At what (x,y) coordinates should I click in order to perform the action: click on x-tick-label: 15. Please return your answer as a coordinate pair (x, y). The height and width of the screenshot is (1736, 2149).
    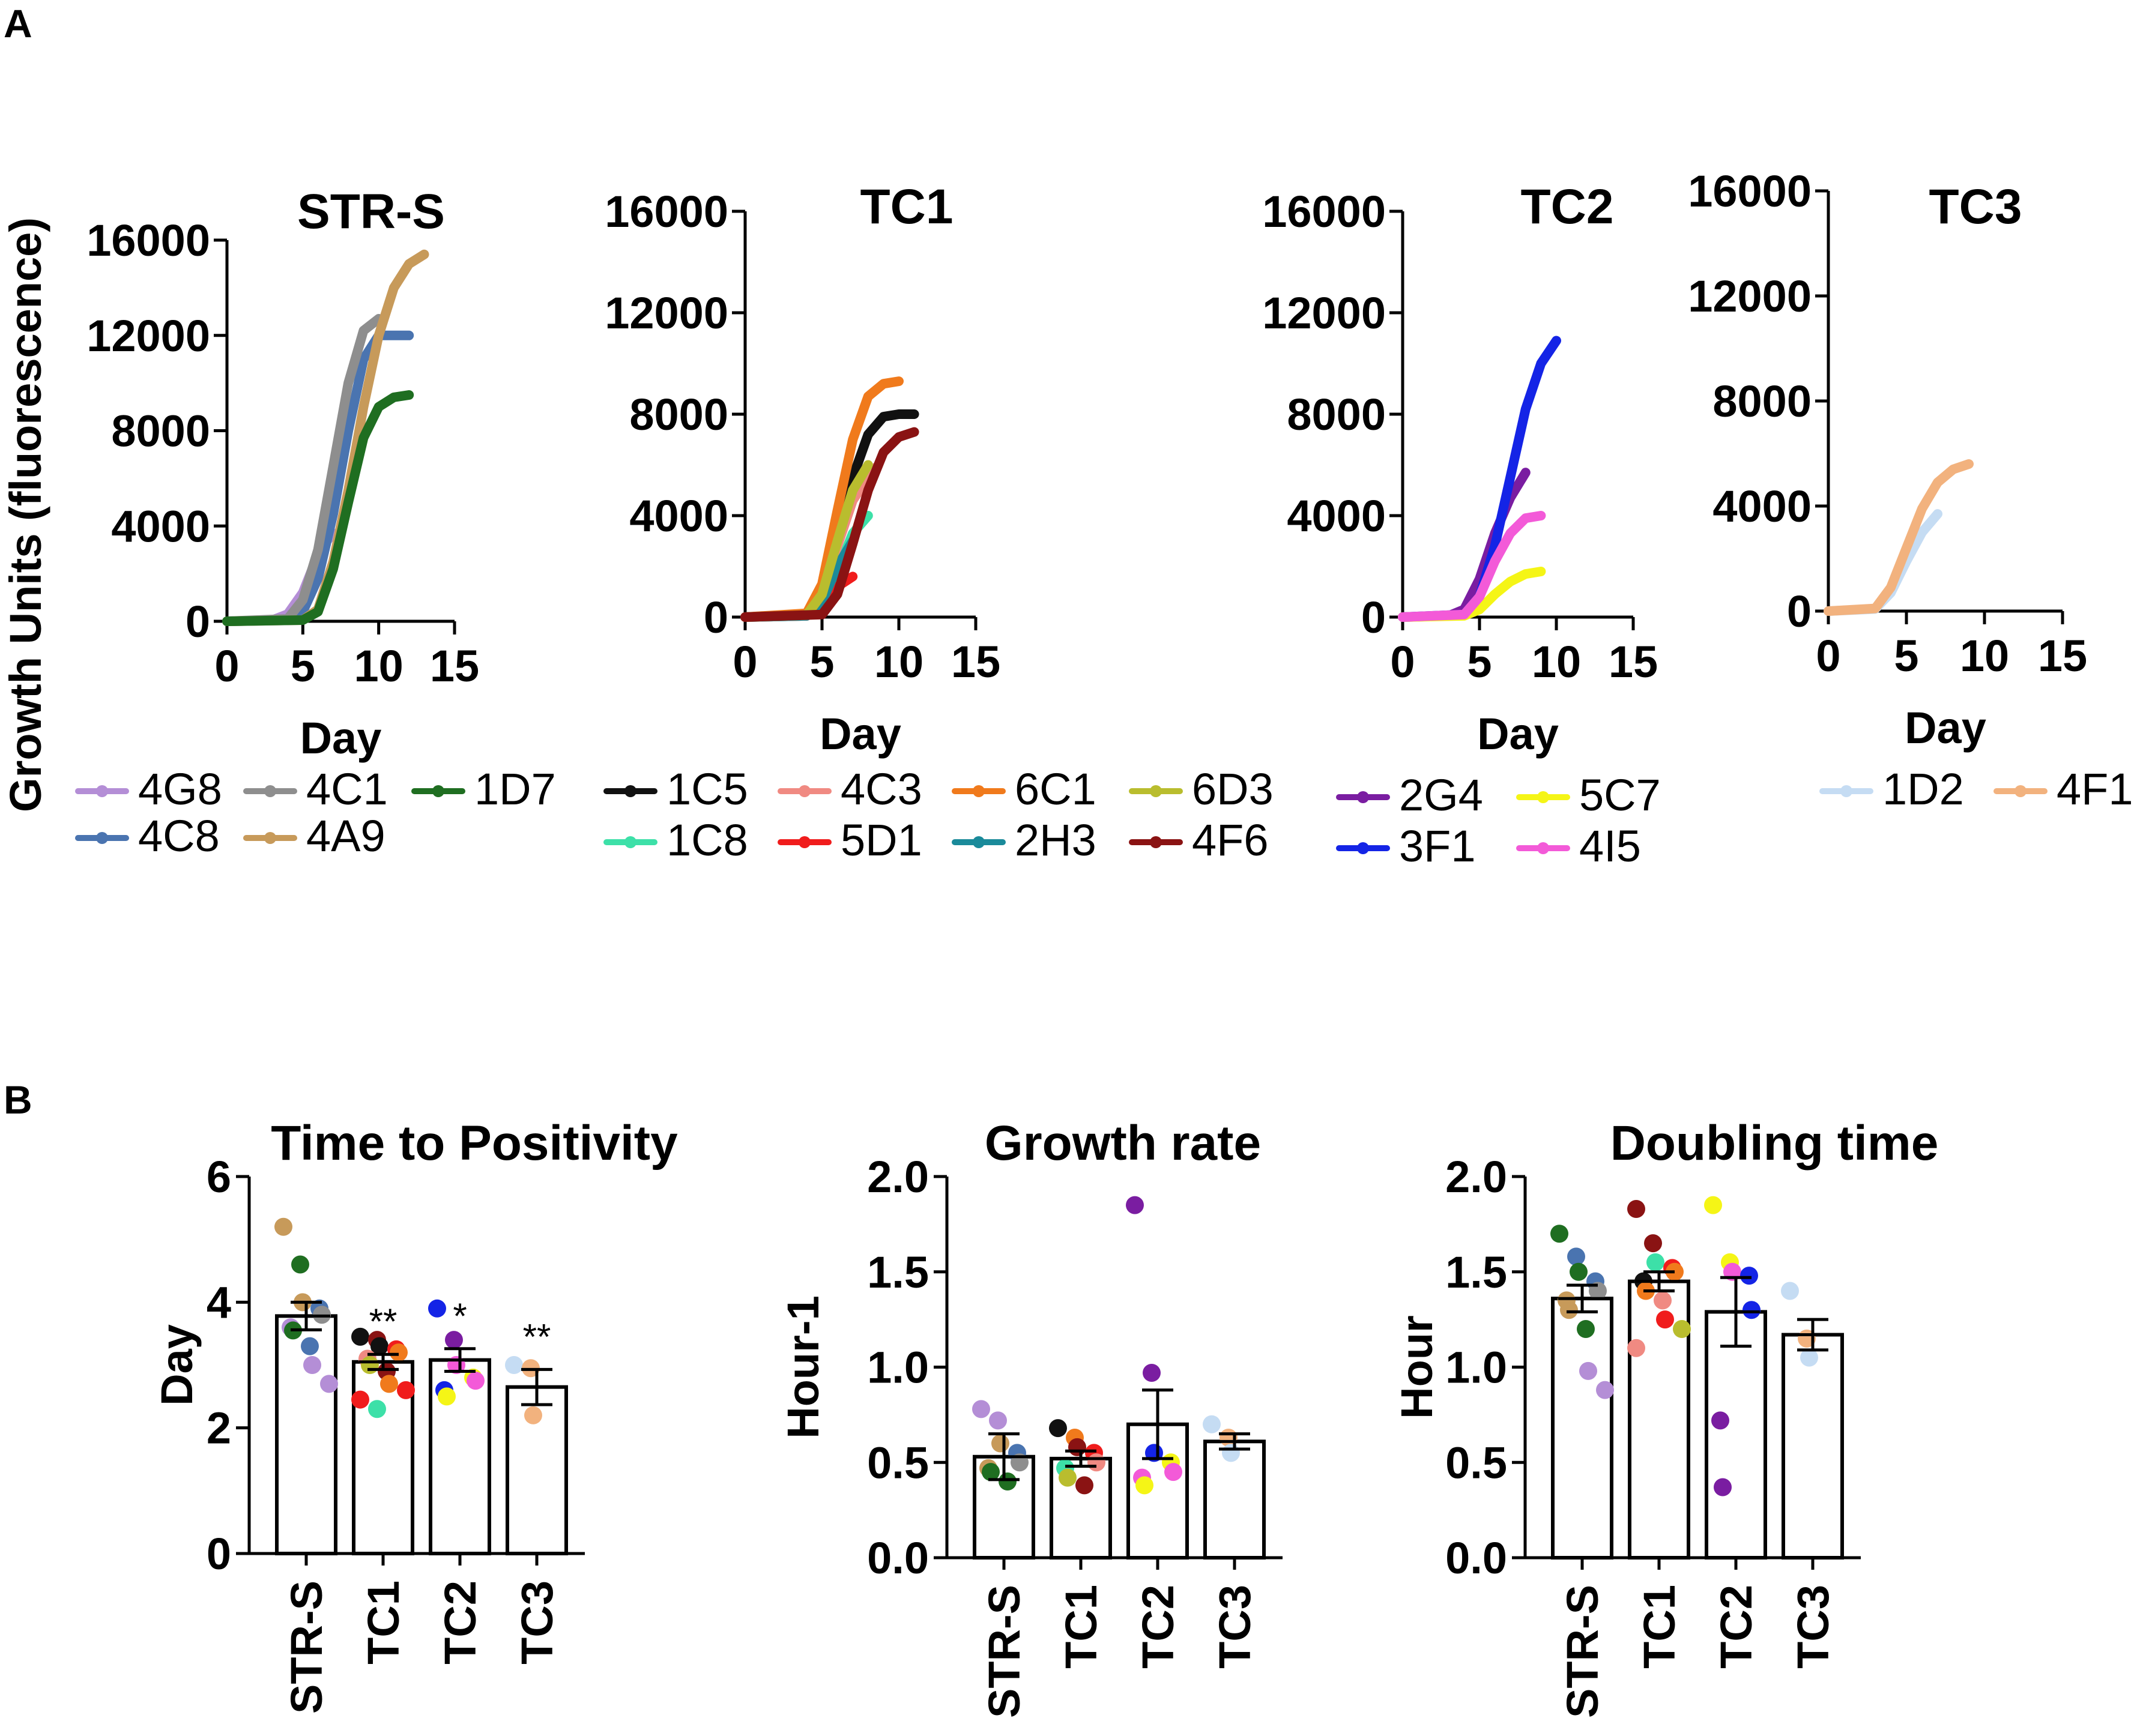
    Looking at the image, I should click on (455, 666).